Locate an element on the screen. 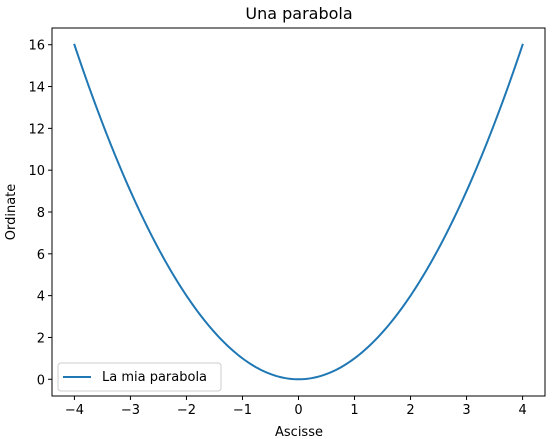 This screenshot has height=439, width=554. legend: La mia parabola is located at coordinates (139, 377).